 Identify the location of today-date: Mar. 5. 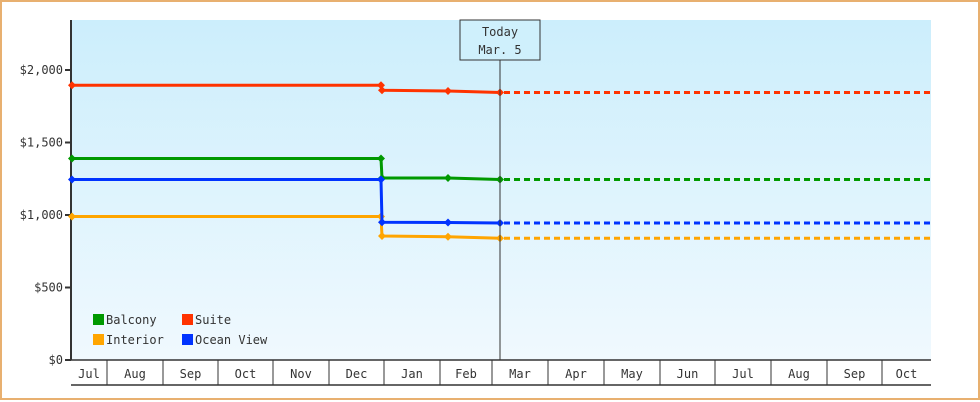
(499, 50).